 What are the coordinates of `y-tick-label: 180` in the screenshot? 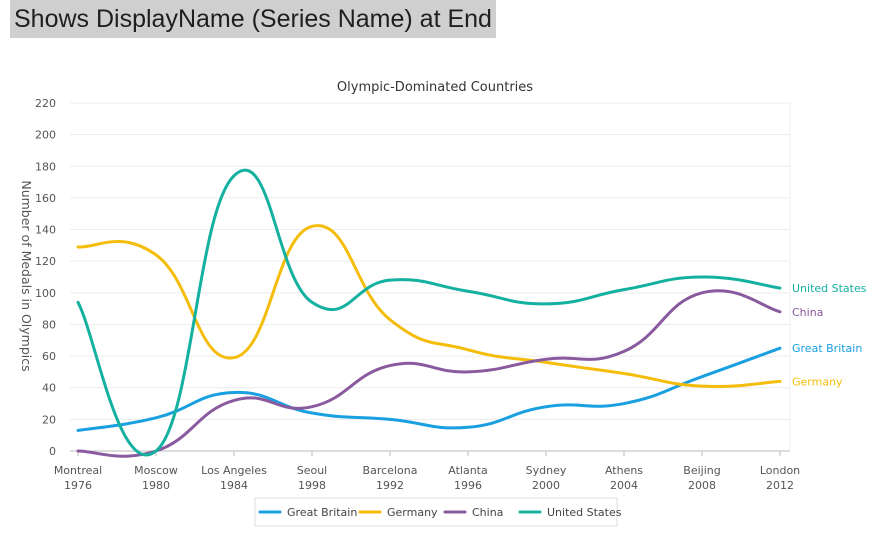 It's located at (45, 166).